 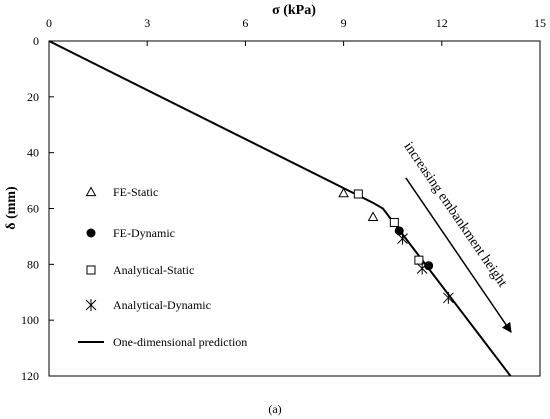 I want to click on y-tick-label: 60, so click(x=33, y=209).